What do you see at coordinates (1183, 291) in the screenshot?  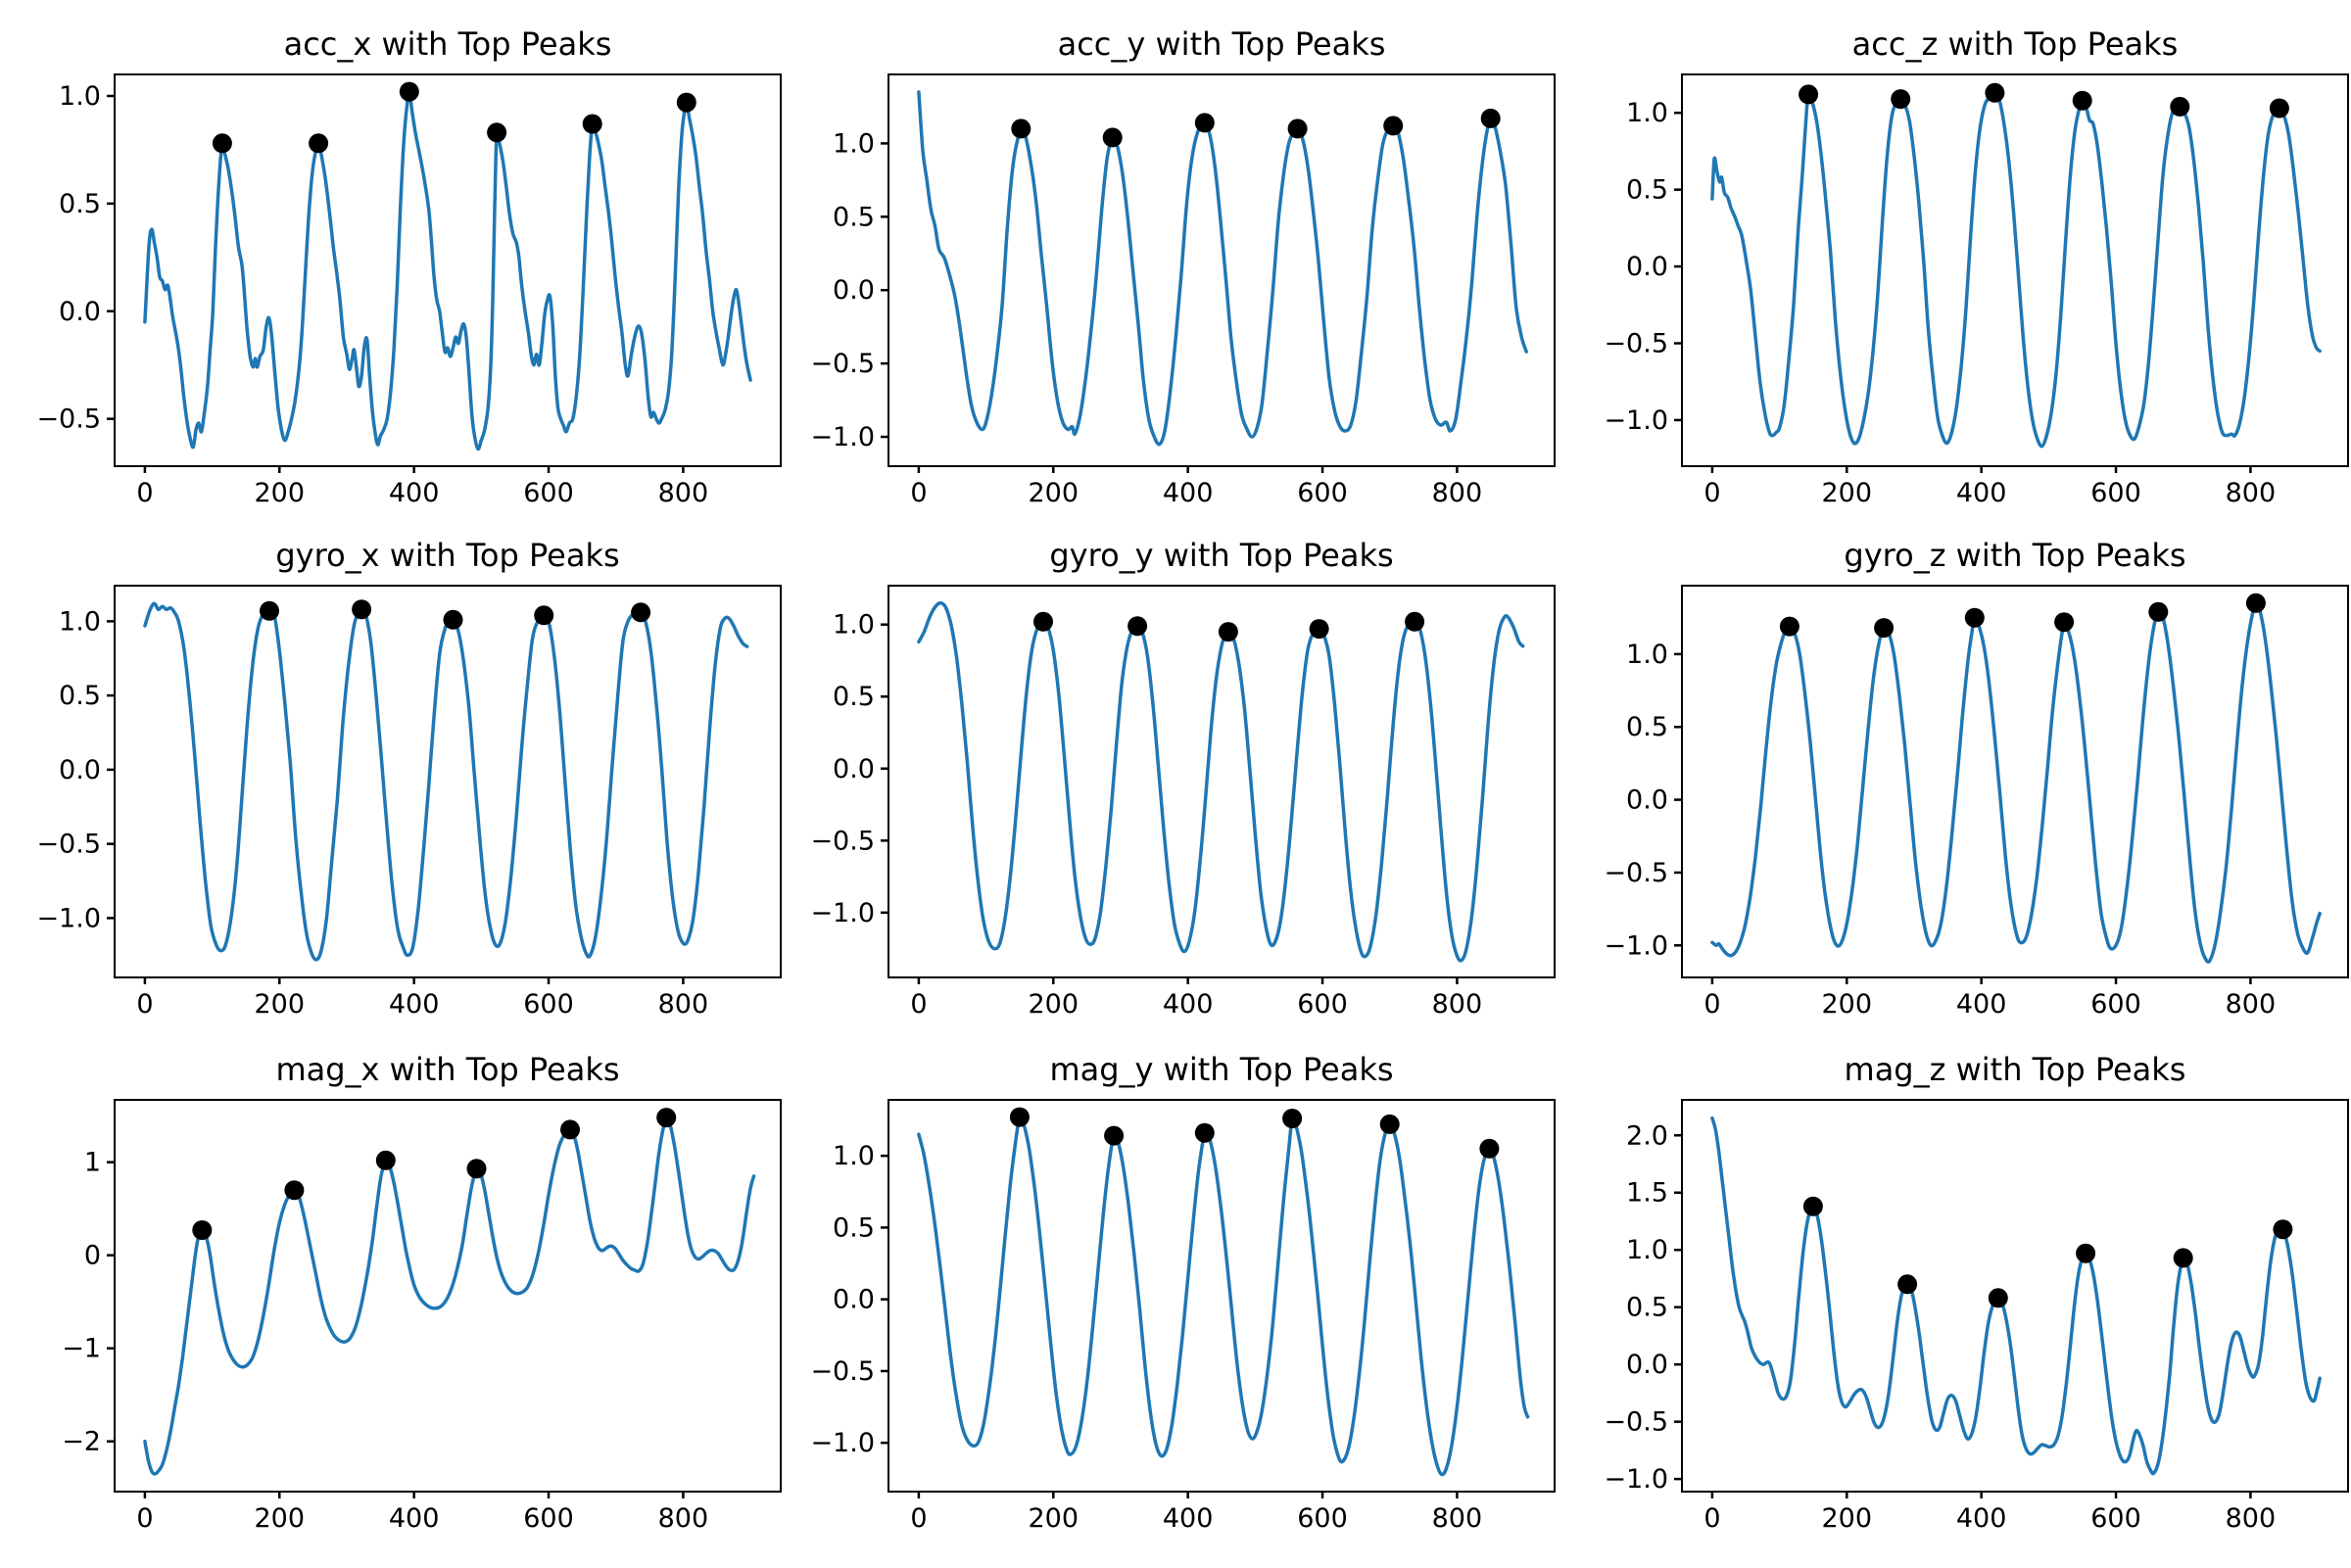 I see `axes-acc_y: 0 200 400 600 800 1.0 0.5 0.0 −0.5 −1.0` at bounding box center [1183, 291].